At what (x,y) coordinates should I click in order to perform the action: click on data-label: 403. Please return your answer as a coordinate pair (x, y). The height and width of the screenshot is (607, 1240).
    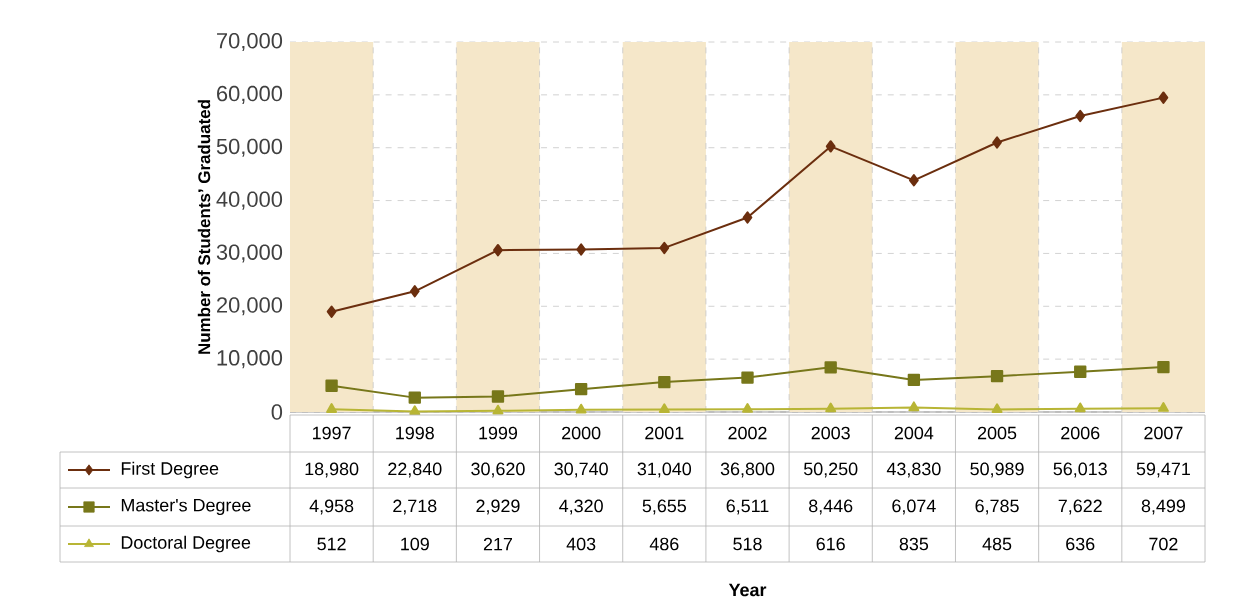
    Looking at the image, I should click on (581, 544).